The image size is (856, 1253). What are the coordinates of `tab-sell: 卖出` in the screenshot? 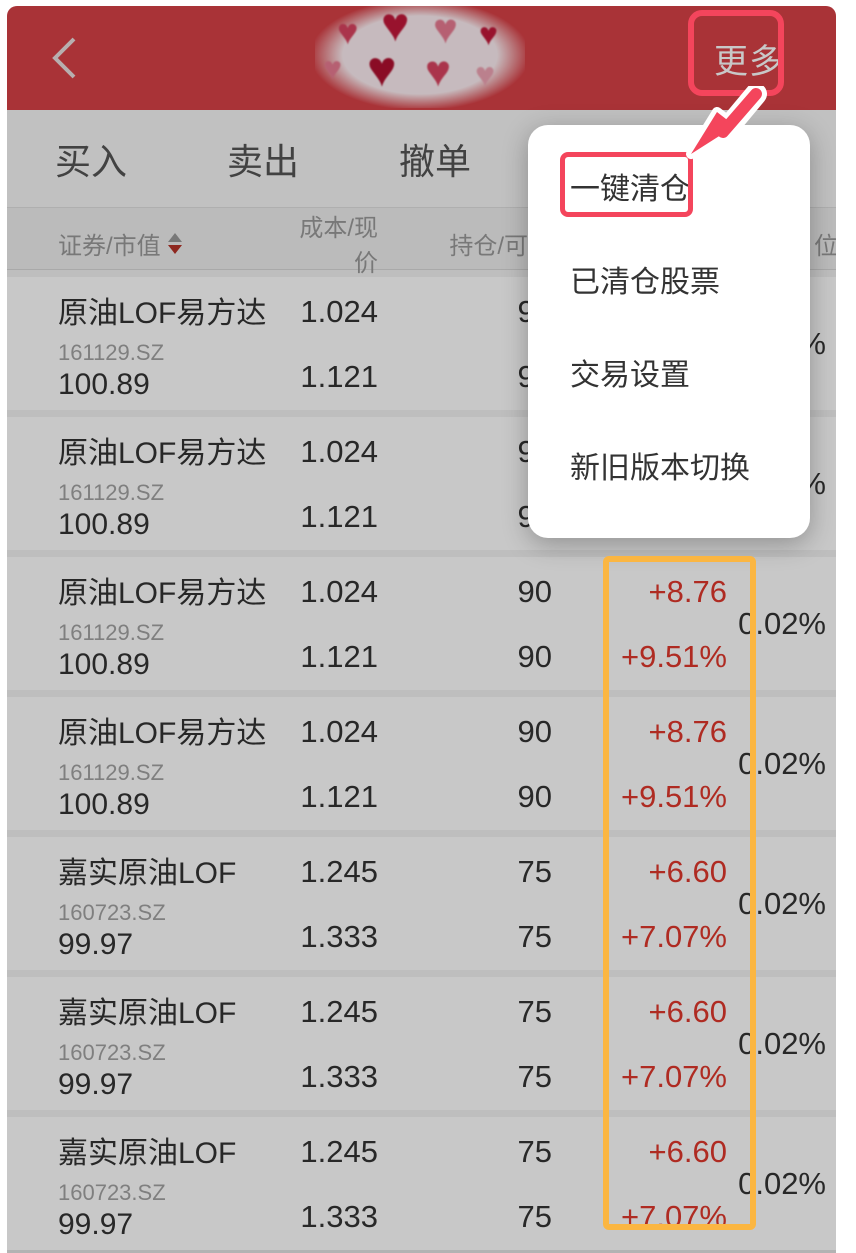 It's located at (263, 161).